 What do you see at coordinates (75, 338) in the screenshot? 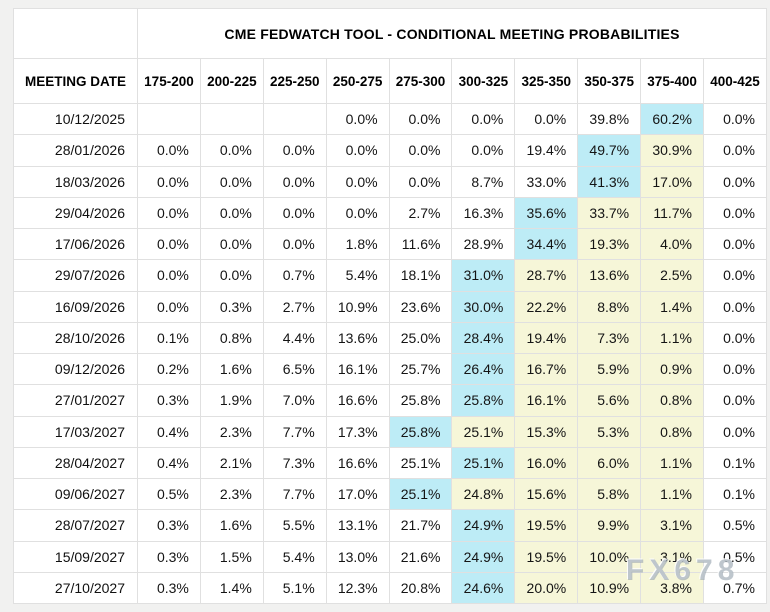
I see `meeting-date-cell: 28/10/2026` at bounding box center [75, 338].